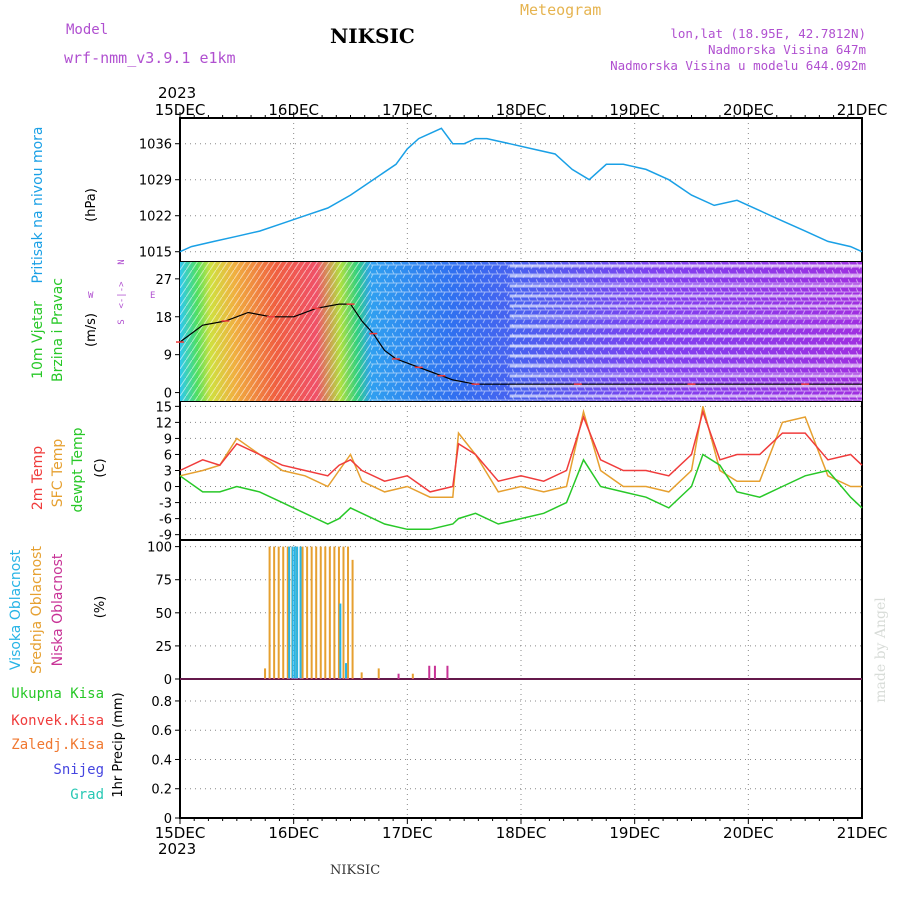 The width and height of the screenshot is (900, 900). Describe the element at coordinates (163, 614) in the screenshot. I see `y-tick-label-cloud: 50` at that location.